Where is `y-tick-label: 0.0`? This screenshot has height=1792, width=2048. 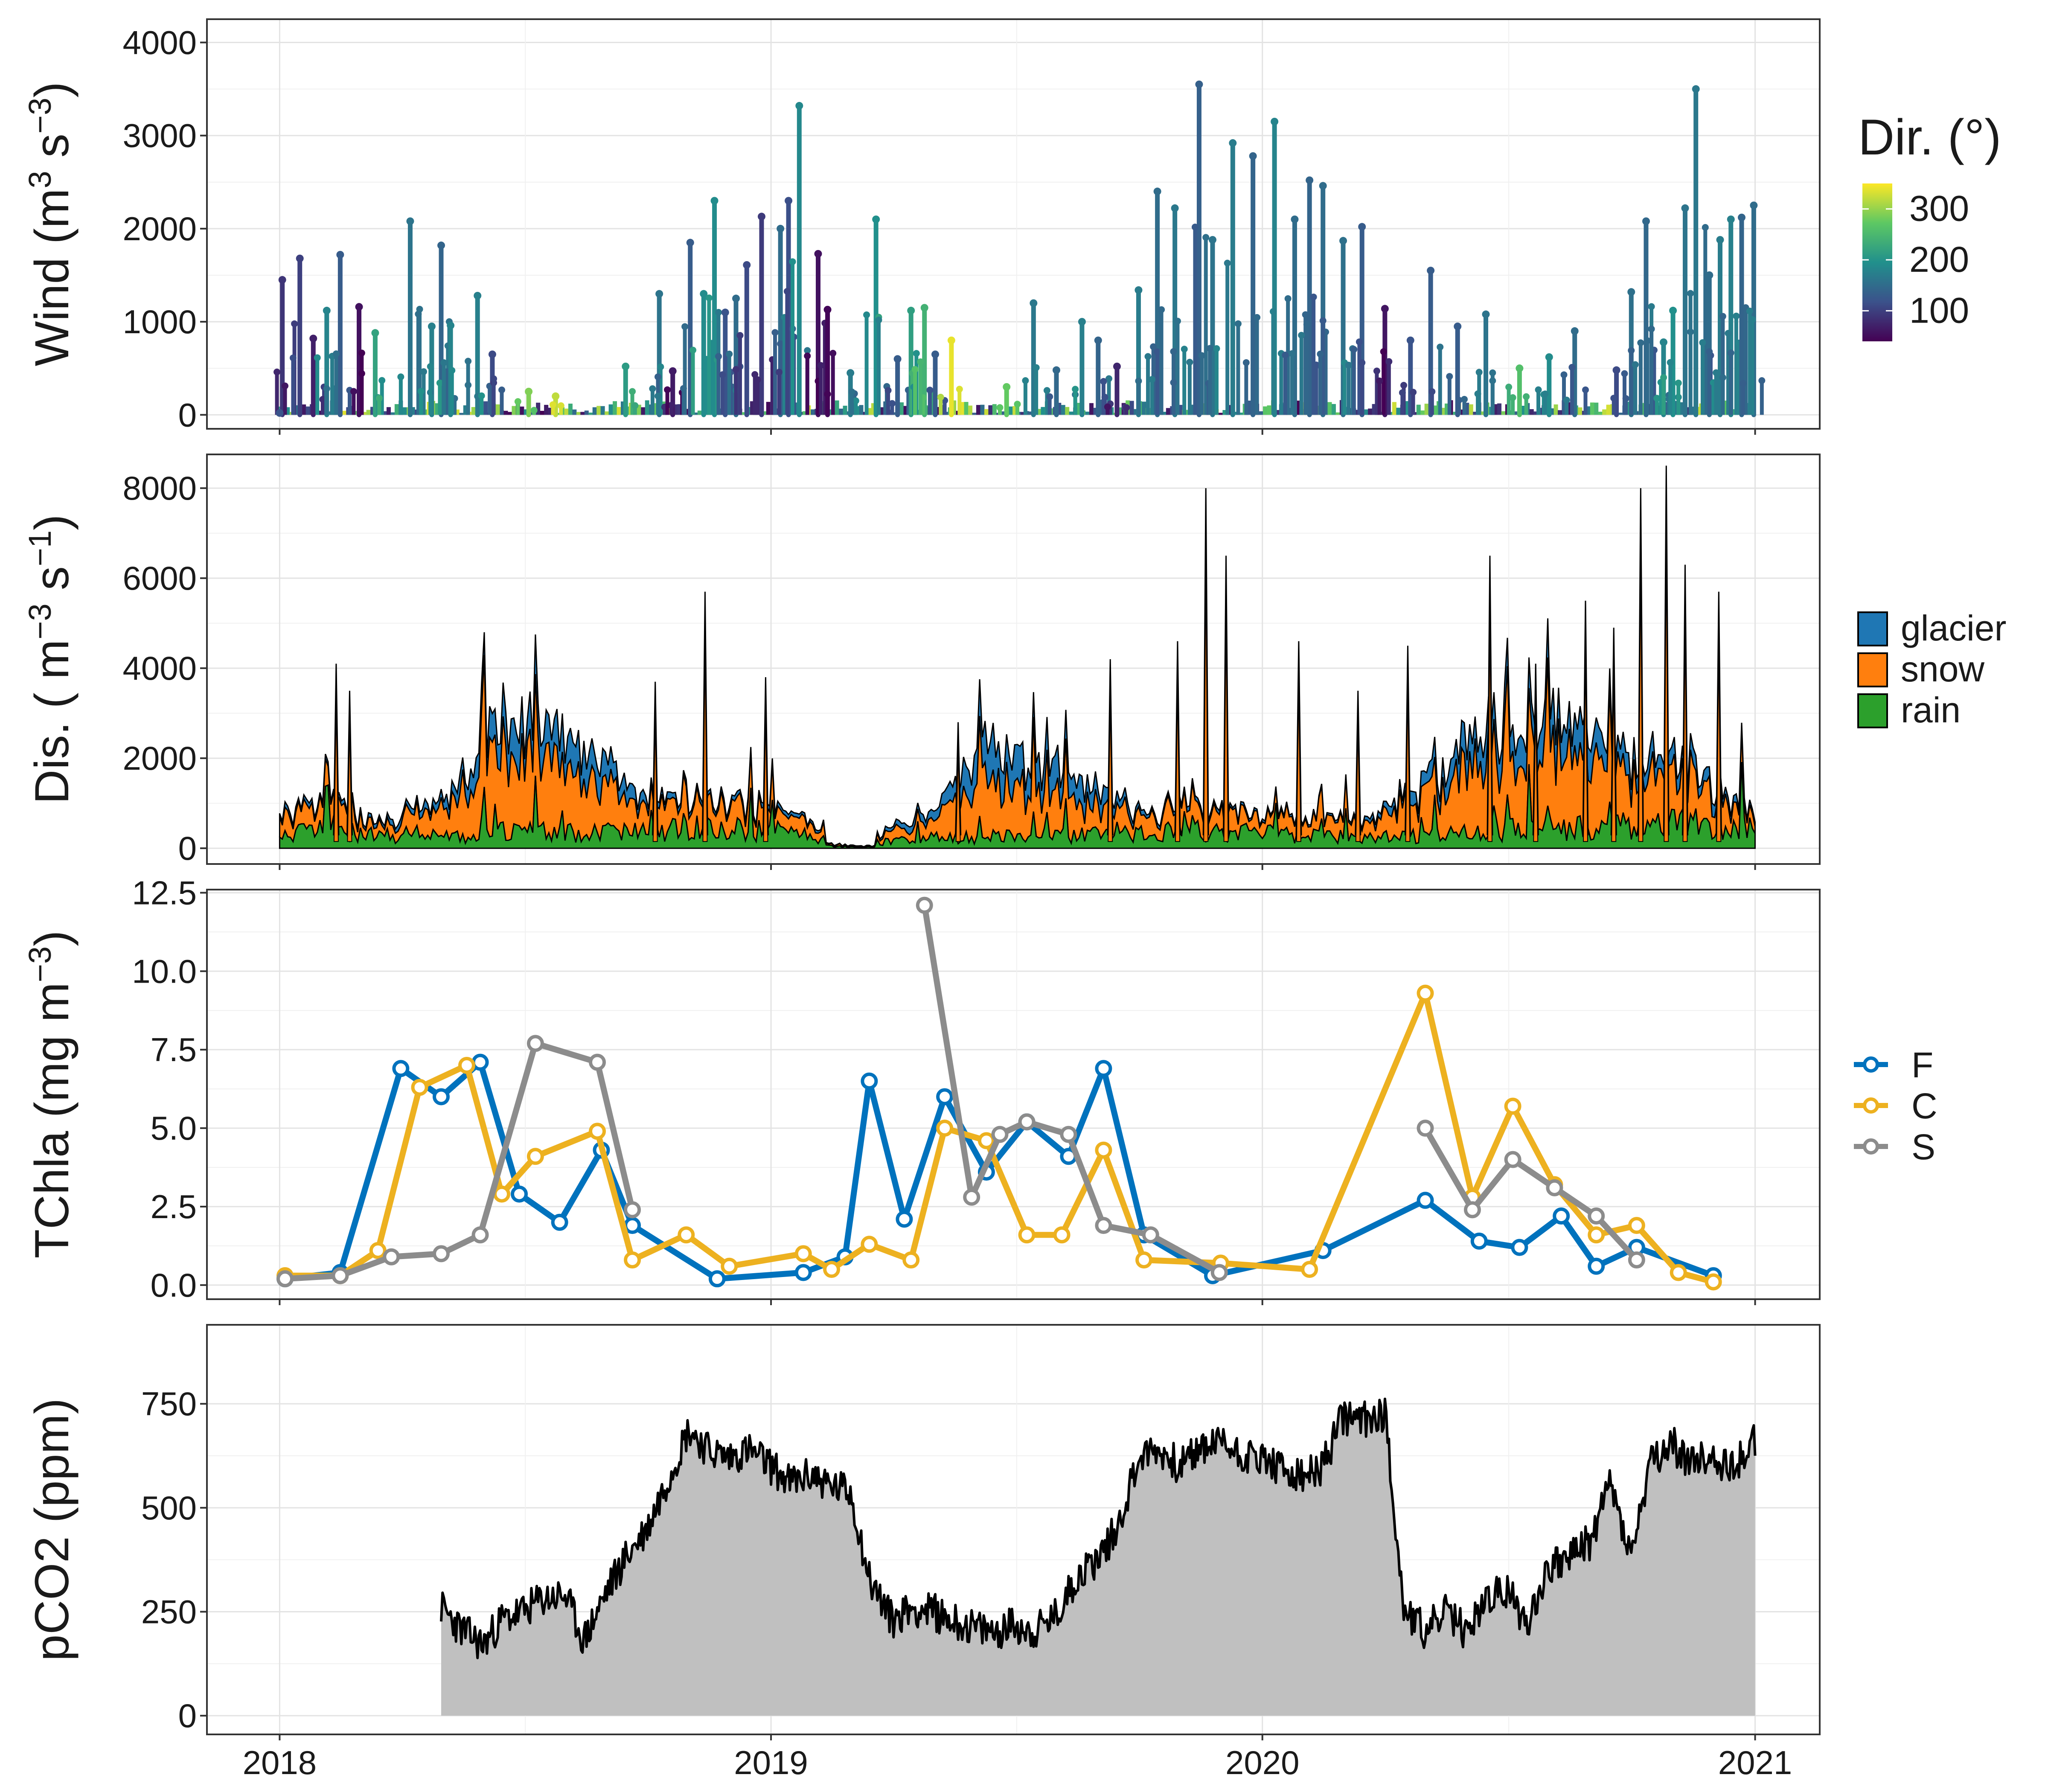
y-tick-label: 0.0 is located at coordinates (174, 1285).